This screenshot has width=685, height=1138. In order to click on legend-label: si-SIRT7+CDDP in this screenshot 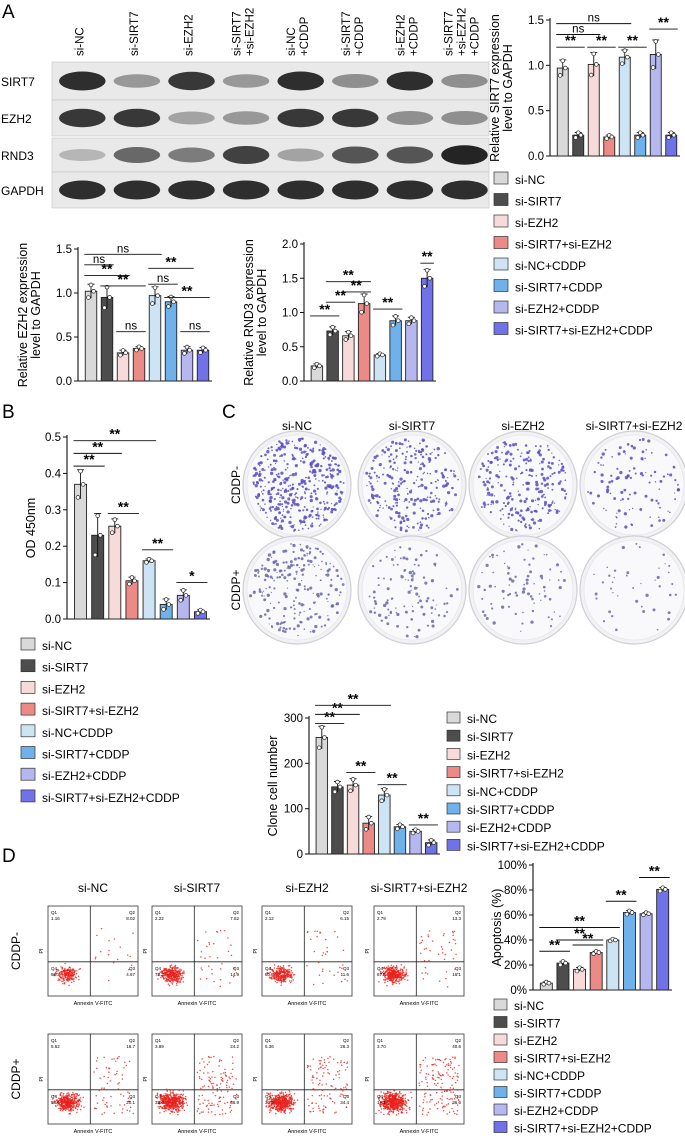, I will do `click(510, 810)`.